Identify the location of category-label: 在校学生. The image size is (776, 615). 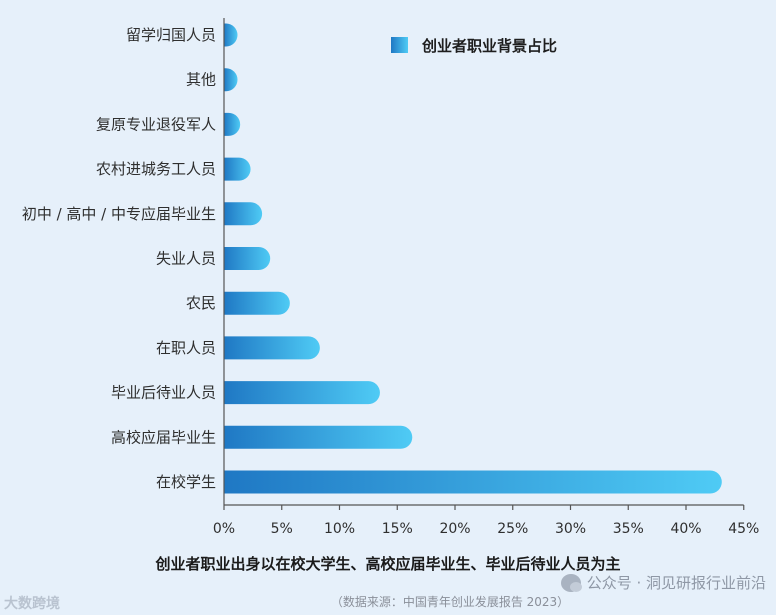
(186, 482).